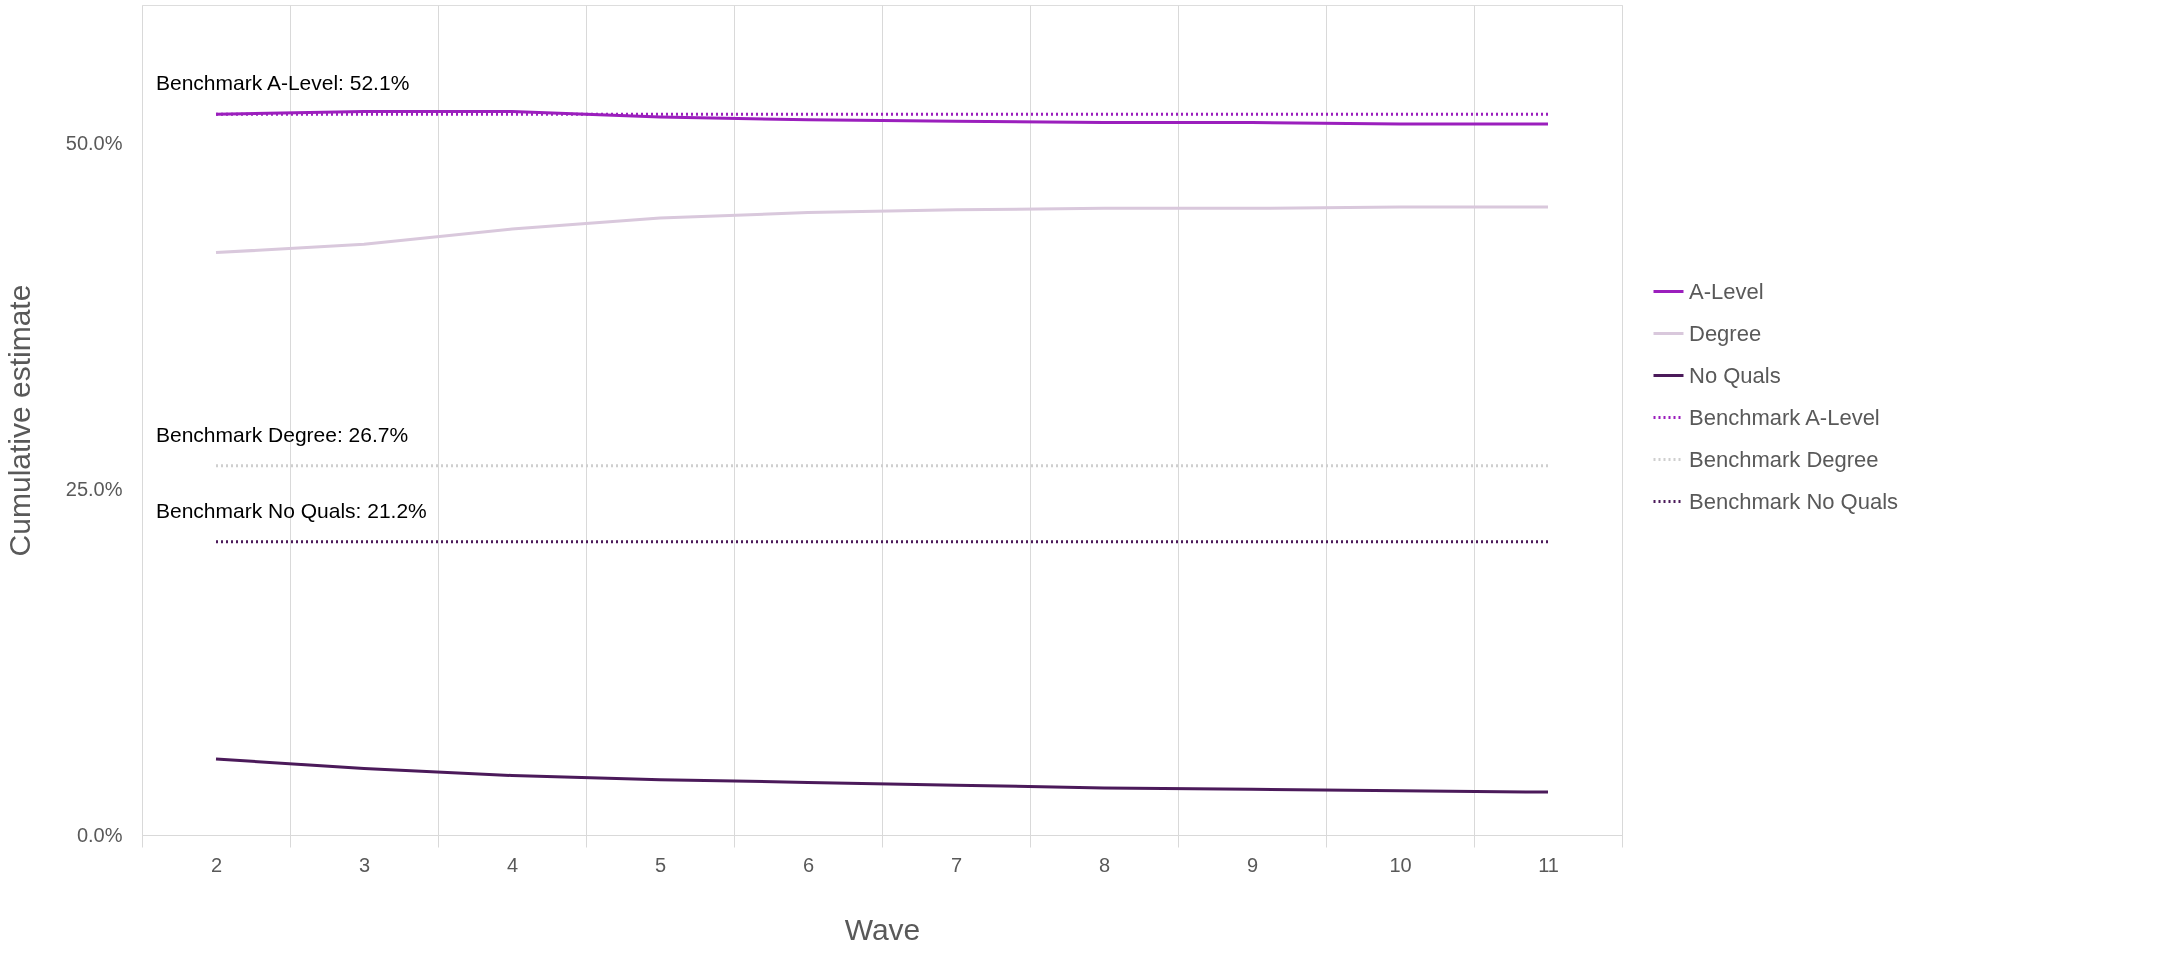 This screenshot has height=969, width=2175. Describe the element at coordinates (1548, 864) in the screenshot. I see `x-tick-label: 11` at that location.